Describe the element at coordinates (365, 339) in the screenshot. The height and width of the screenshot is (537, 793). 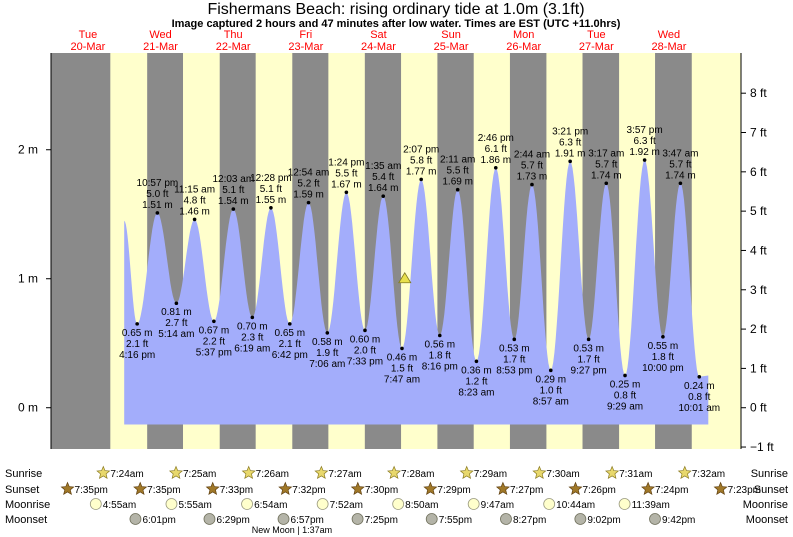
I see `tide-height-m-label: 0.60 m` at that location.